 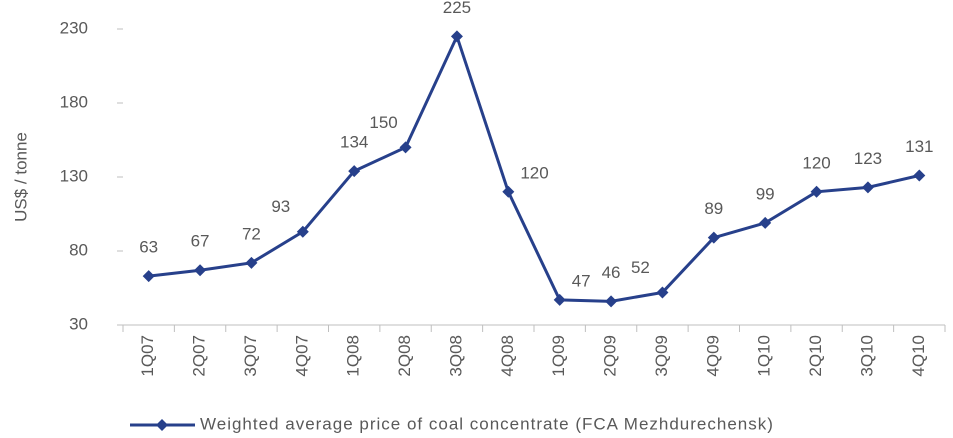 What do you see at coordinates (712, 356) in the screenshot?
I see `x-tick-label: 4Q09` at bounding box center [712, 356].